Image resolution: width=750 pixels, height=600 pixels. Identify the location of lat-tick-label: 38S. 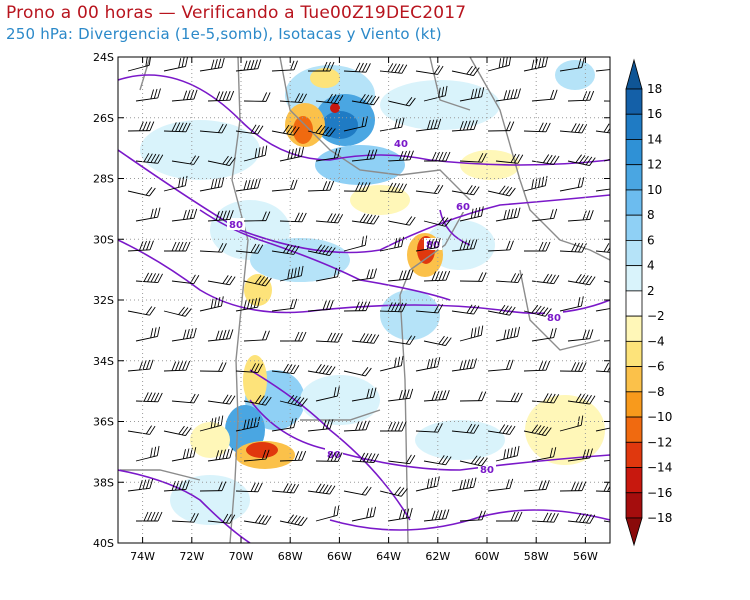
(103, 482).